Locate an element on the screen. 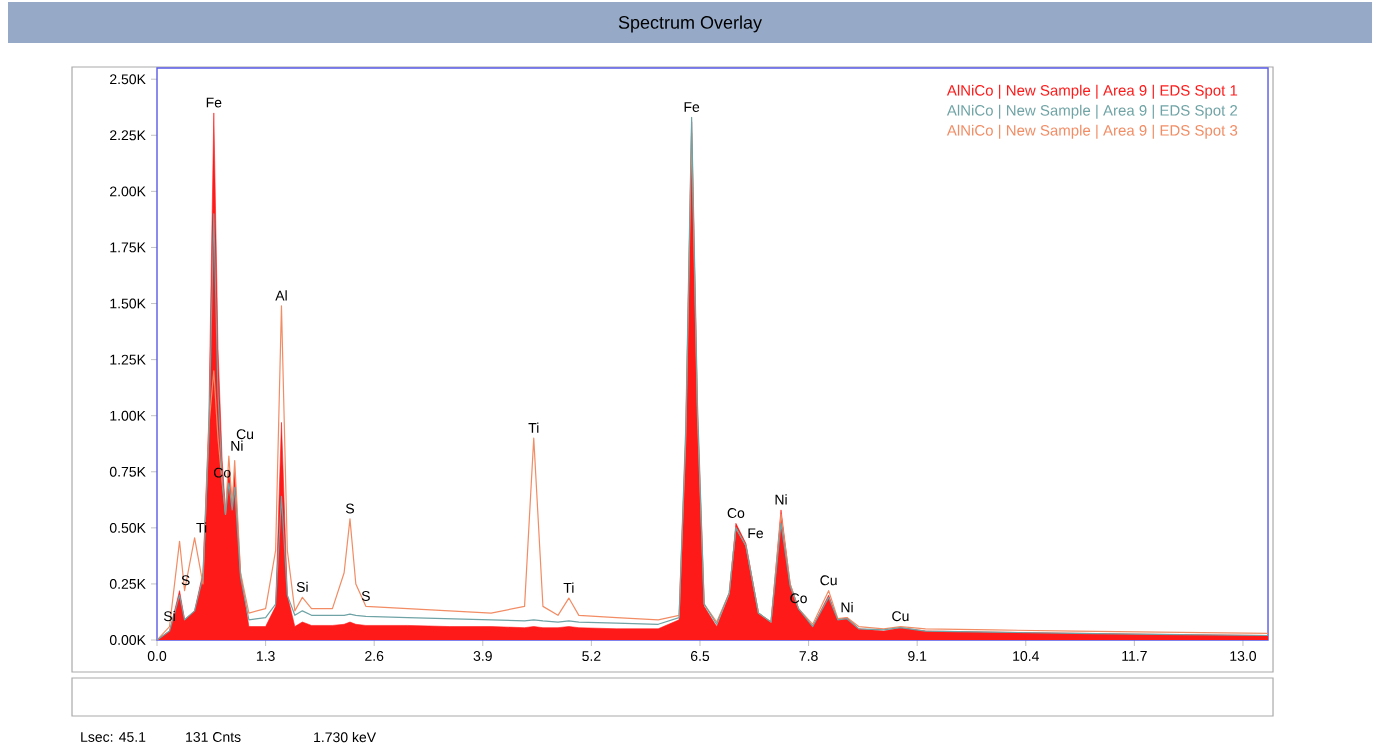 The height and width of the screenshot is (749, 1379). y-tick-label: 1.50K is located at coordinates (128, 303).